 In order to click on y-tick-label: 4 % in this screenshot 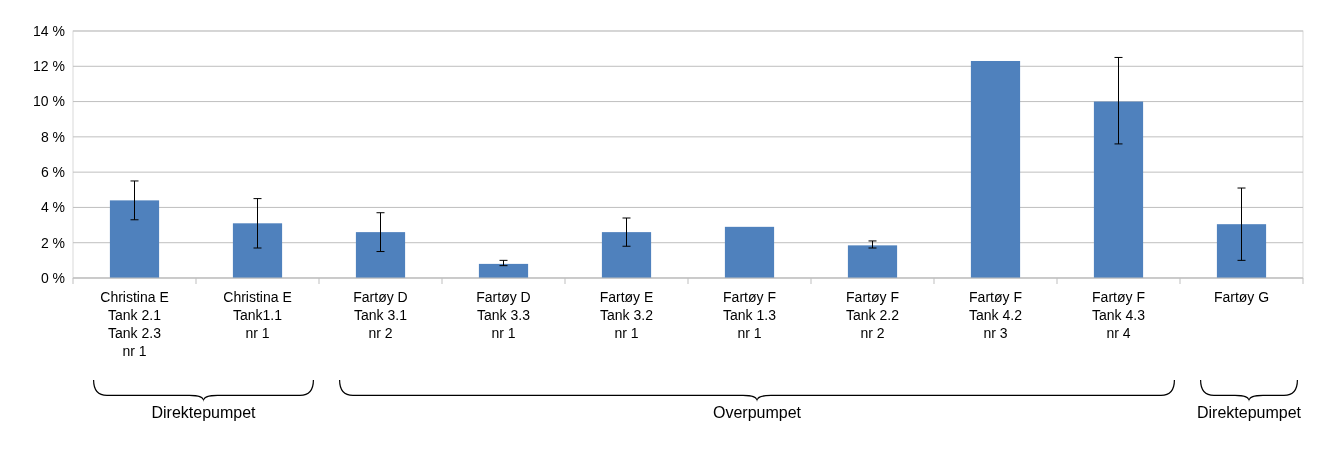, I will do `click(52, 207)`.